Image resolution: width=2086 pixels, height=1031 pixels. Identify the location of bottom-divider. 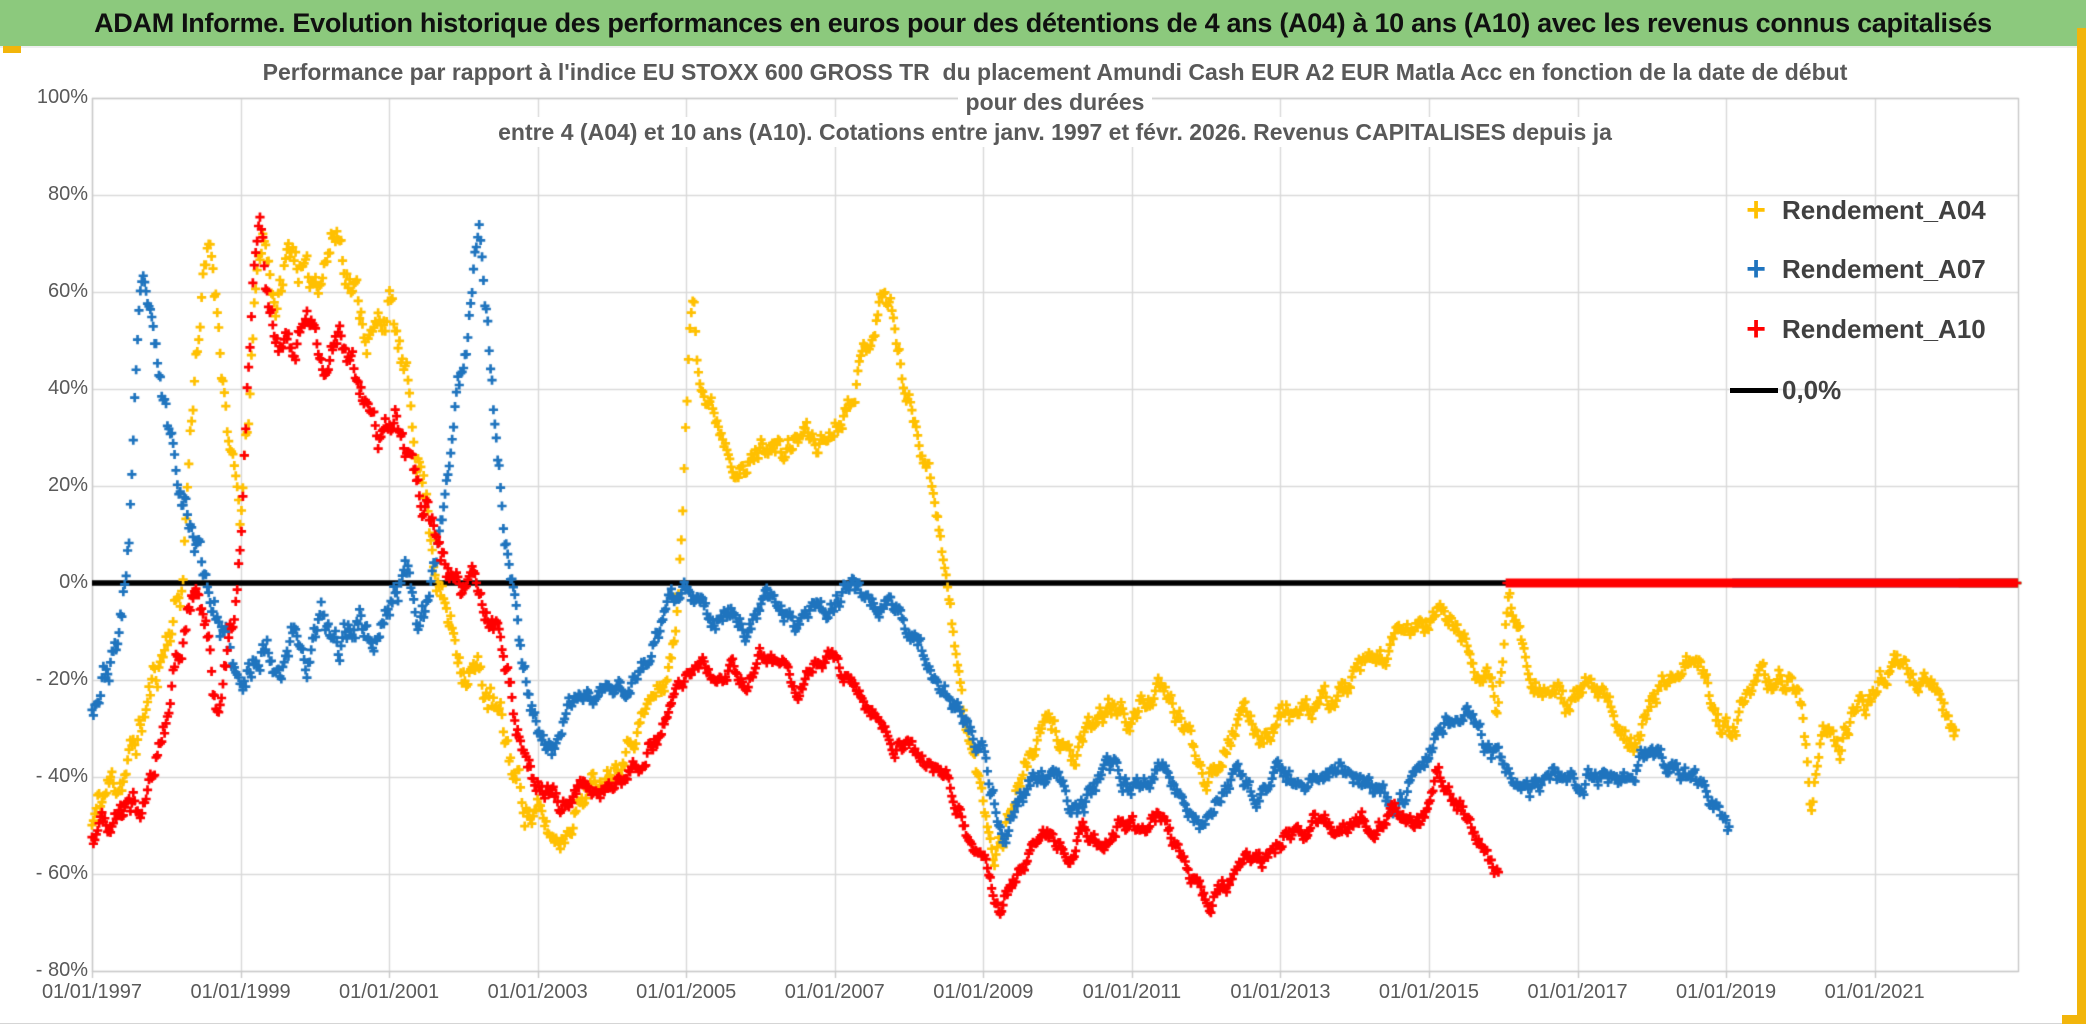
(1043, 1023).